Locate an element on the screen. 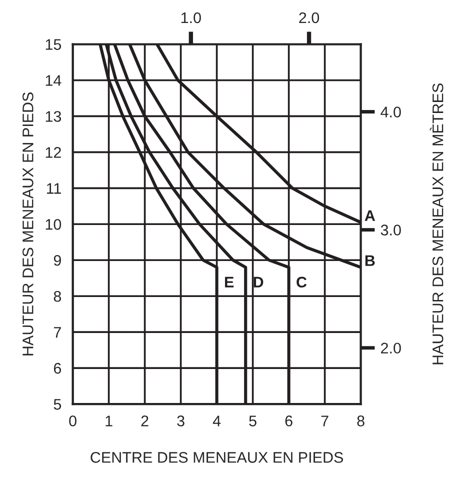  x-tick-label: 7 is located at coordinates (324, 421).